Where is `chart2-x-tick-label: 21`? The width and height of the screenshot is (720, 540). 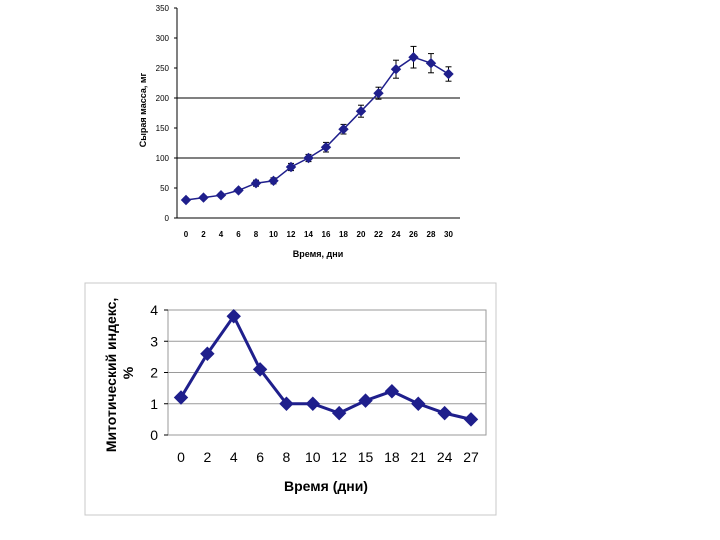 chart2-x-tick-label: 21 is located at coordinates (418, 457).